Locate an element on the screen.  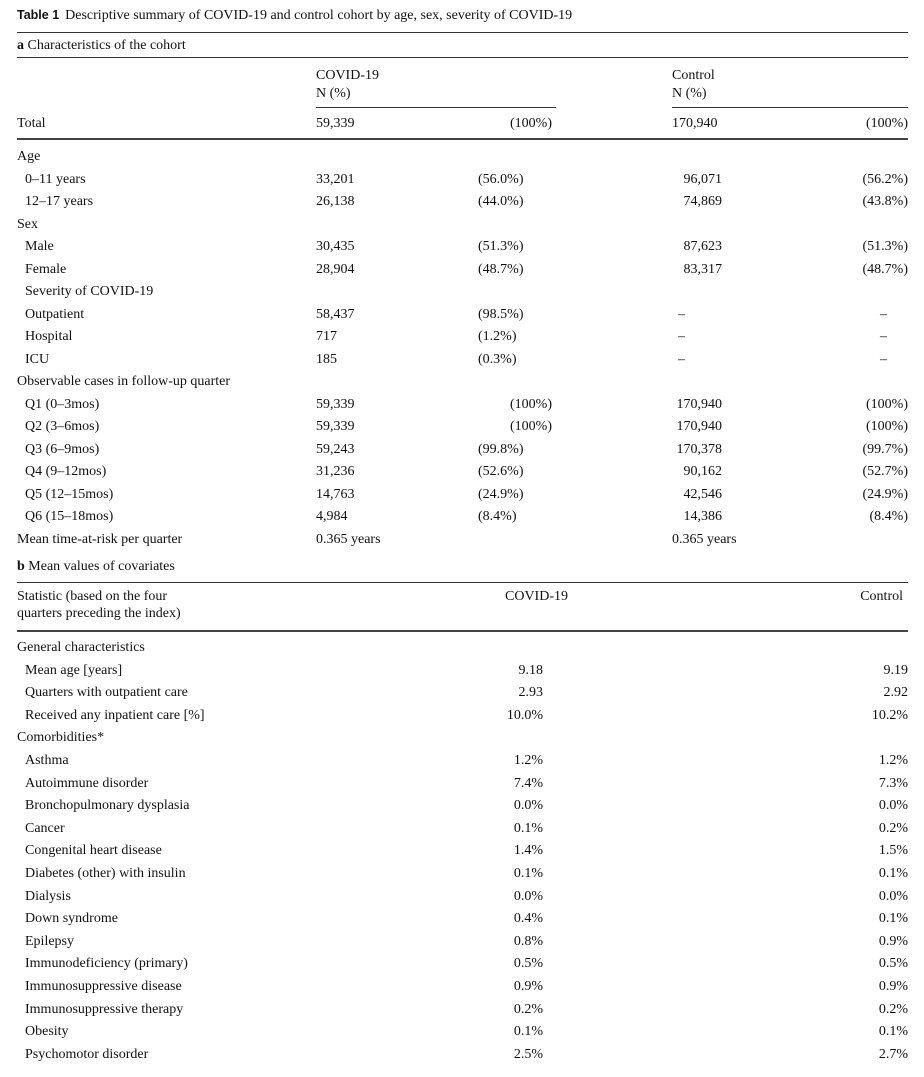
covid-pct: (24.9%) is located at coordinates (501, 494).